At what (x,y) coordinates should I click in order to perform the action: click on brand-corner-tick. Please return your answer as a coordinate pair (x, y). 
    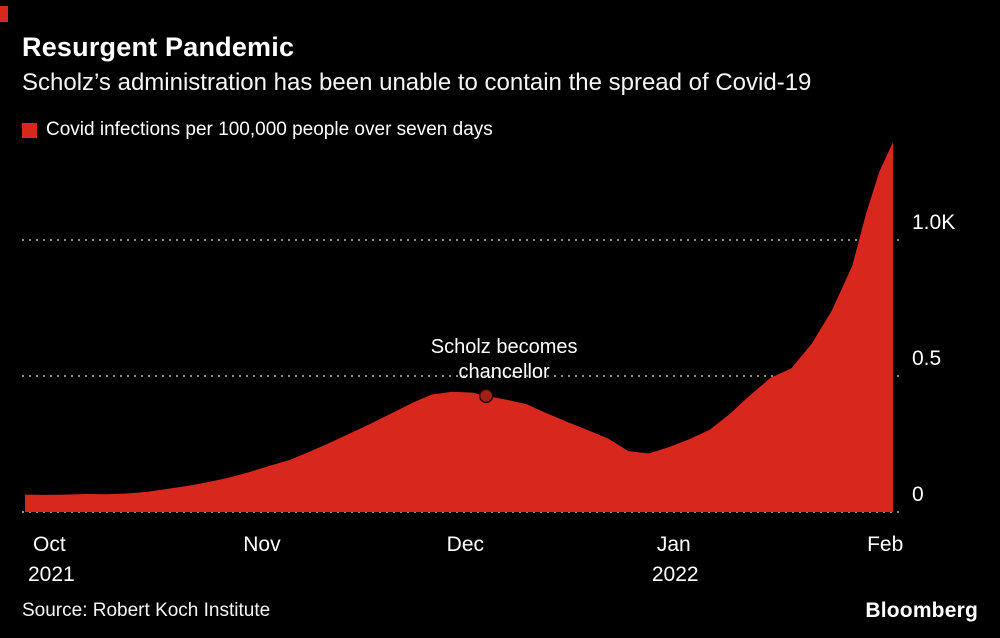
    Looking at the image, I should click on (4, 14).